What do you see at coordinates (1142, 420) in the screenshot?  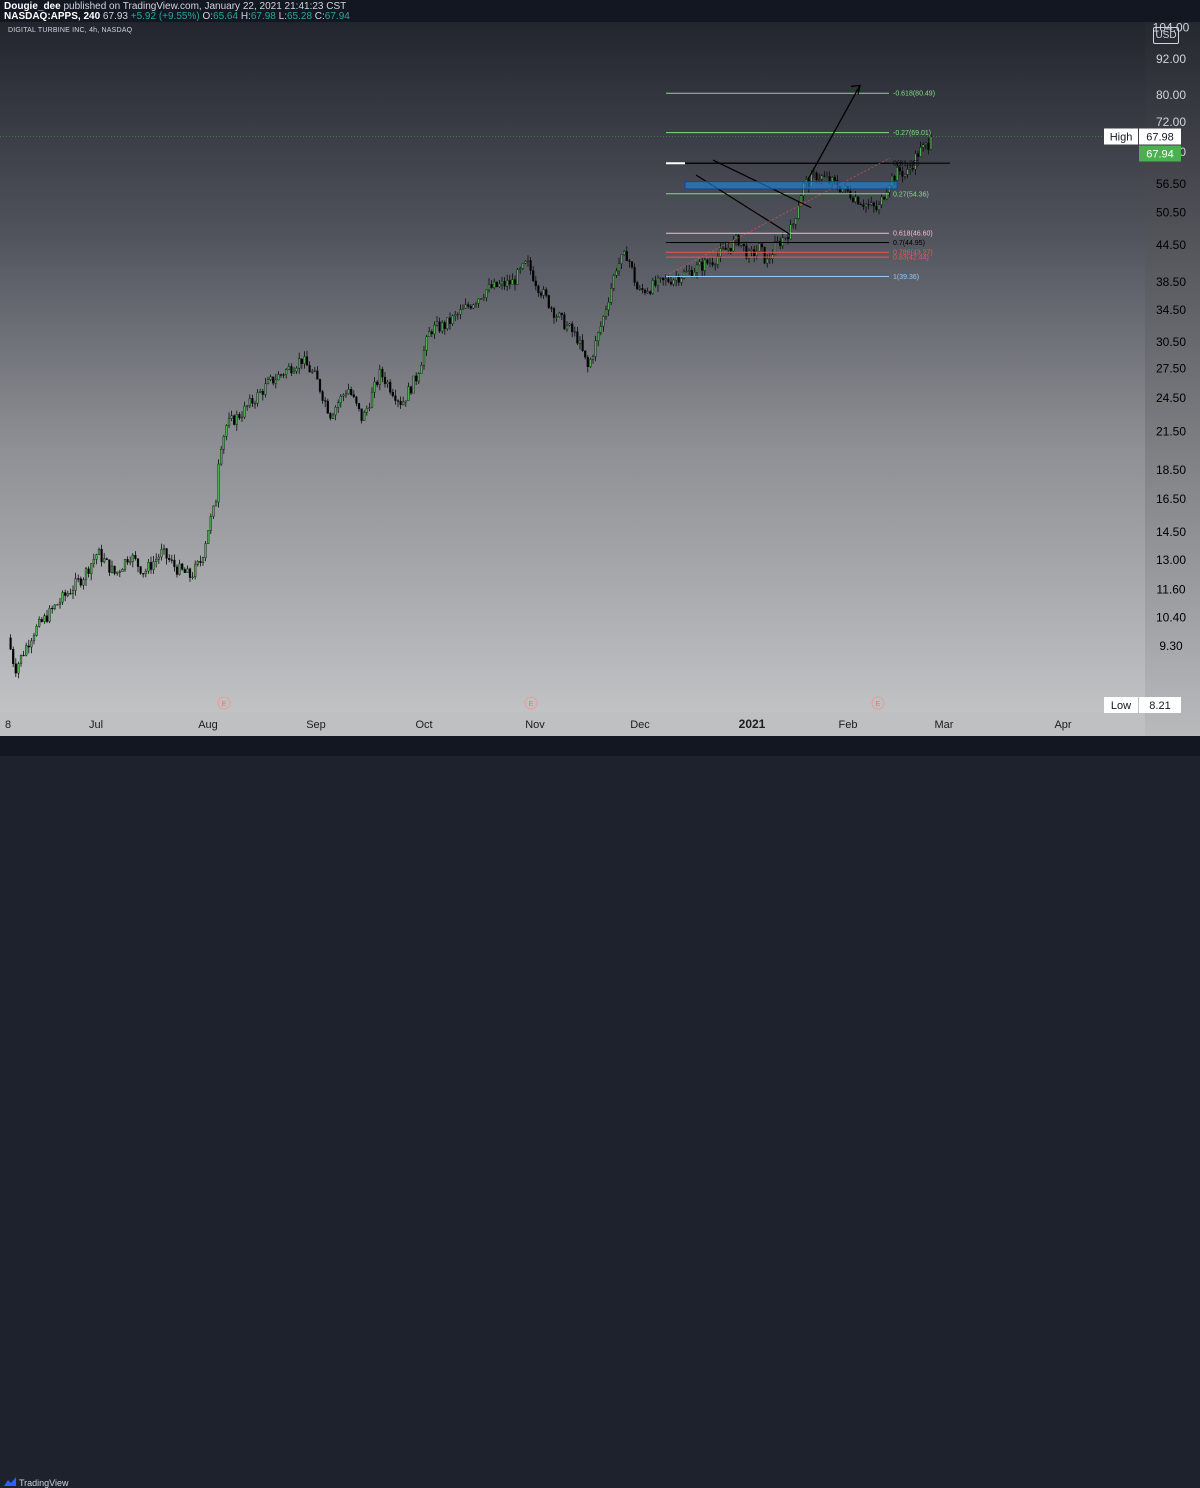 I see `price-tags: High 67.98 67.94 Low 8.21` at bounding box center [1142, 420].